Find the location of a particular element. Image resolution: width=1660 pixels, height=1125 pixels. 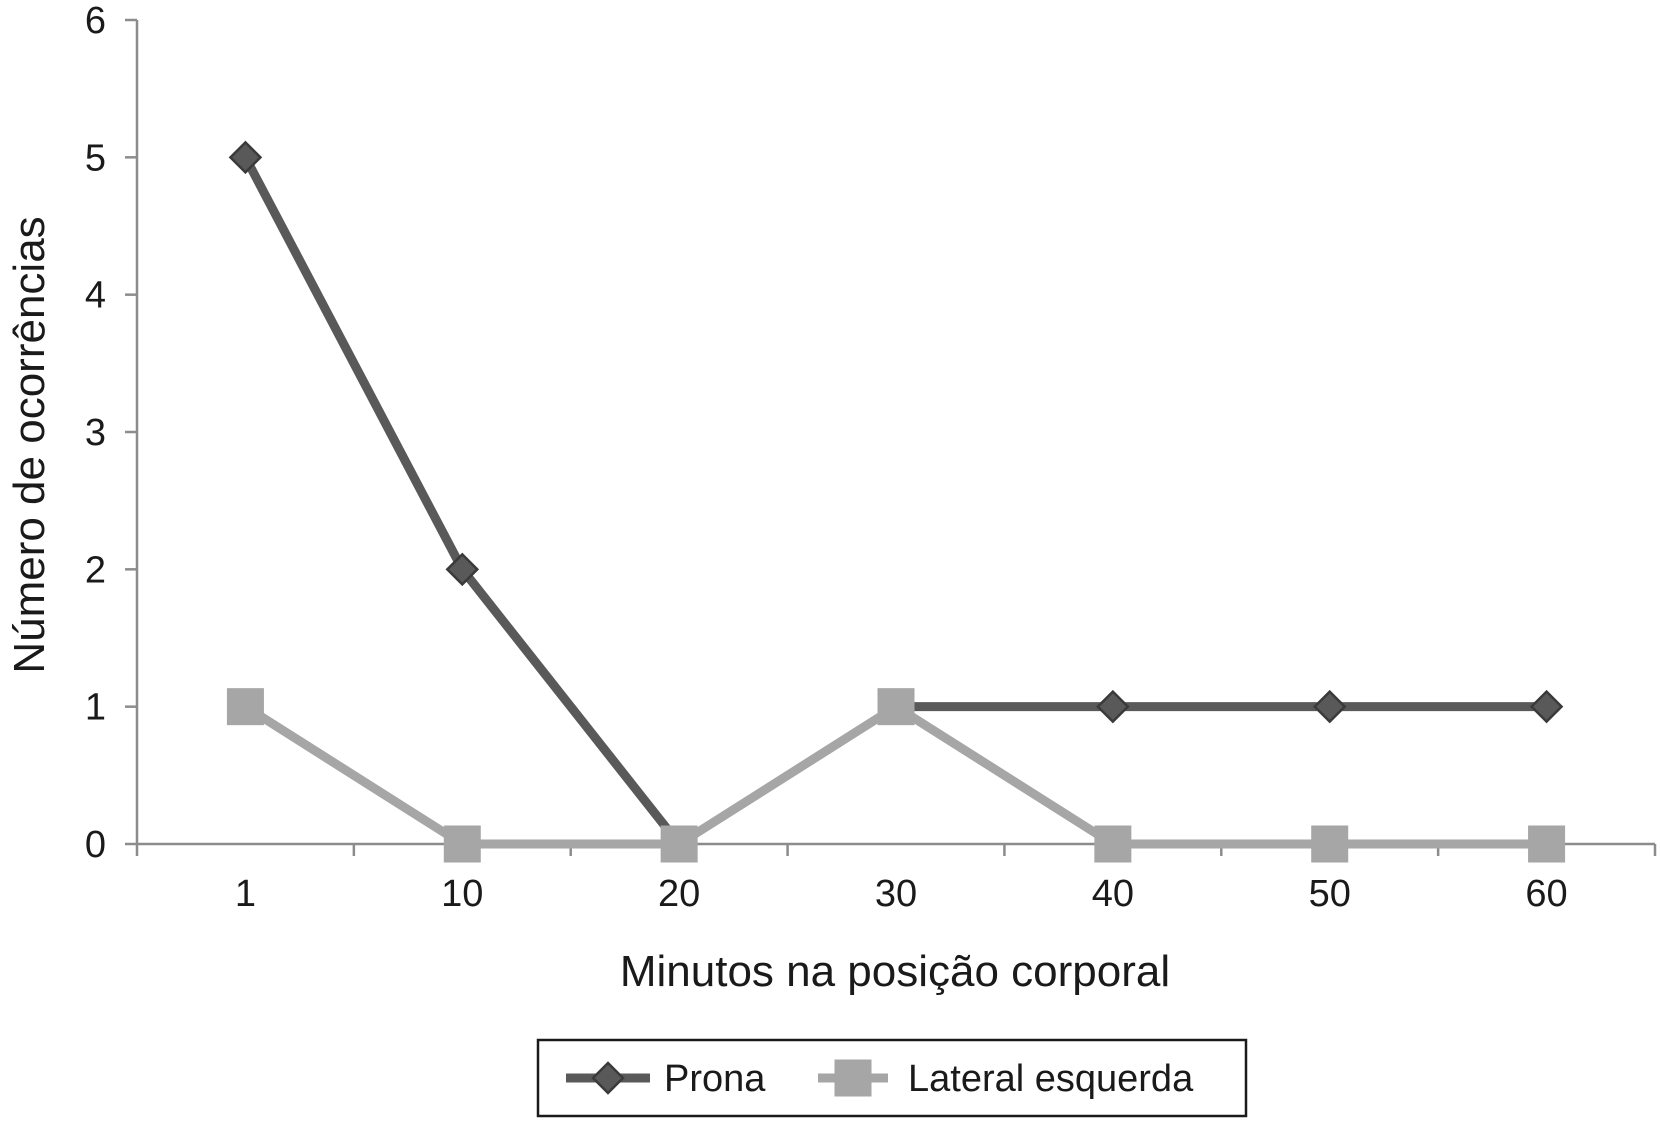

y-tick-label: 3 is located at coordinates (95, 433).